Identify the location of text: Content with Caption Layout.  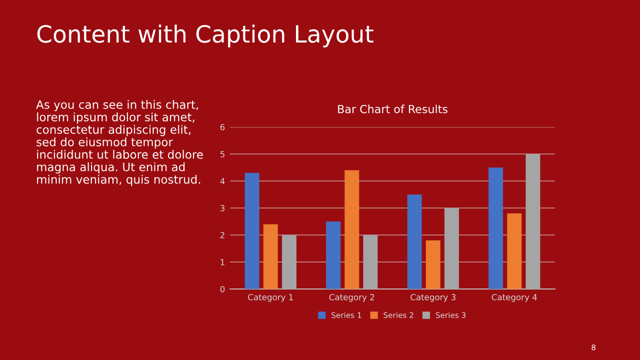
(205, 36).